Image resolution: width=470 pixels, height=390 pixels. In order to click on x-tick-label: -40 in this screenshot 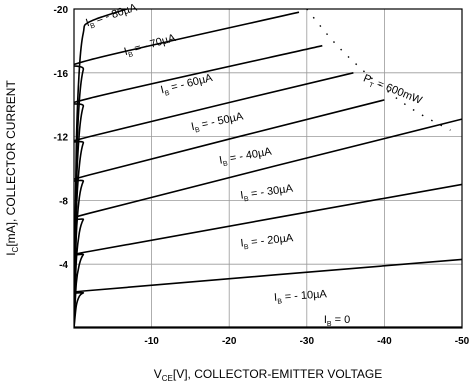, I will do `click(384, 341)`.